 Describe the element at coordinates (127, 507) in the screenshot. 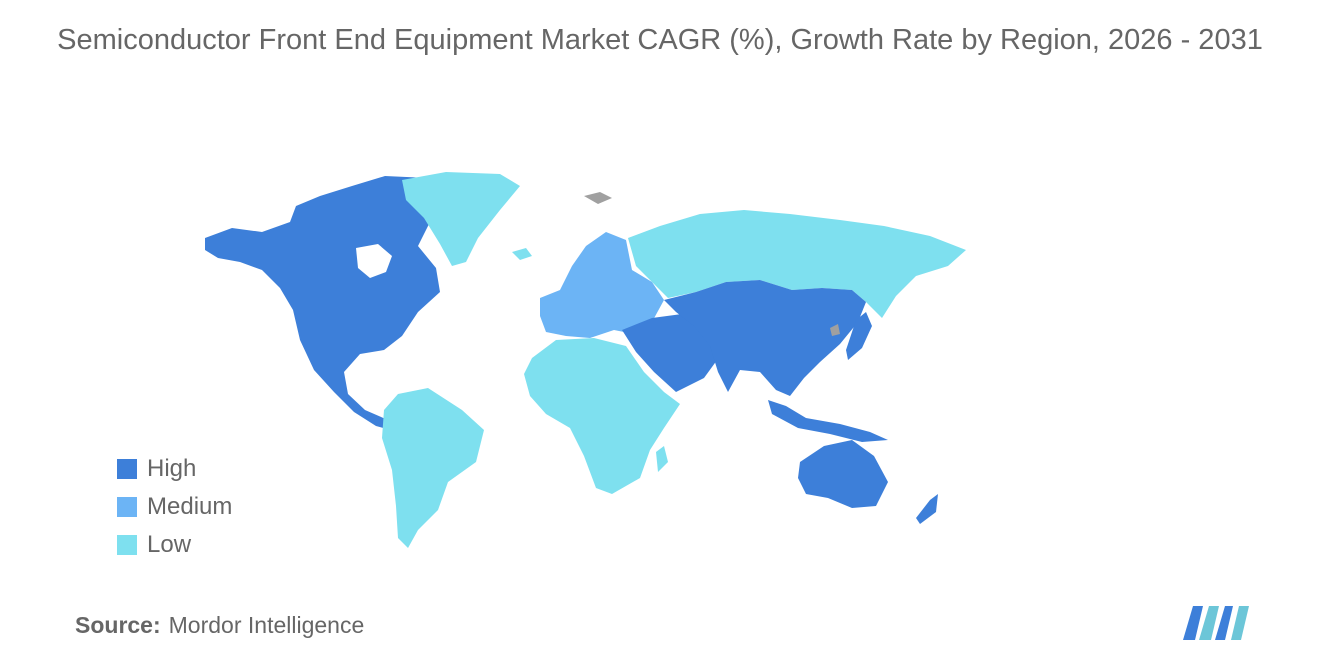

I see `legend-swatch-medium` at that location.